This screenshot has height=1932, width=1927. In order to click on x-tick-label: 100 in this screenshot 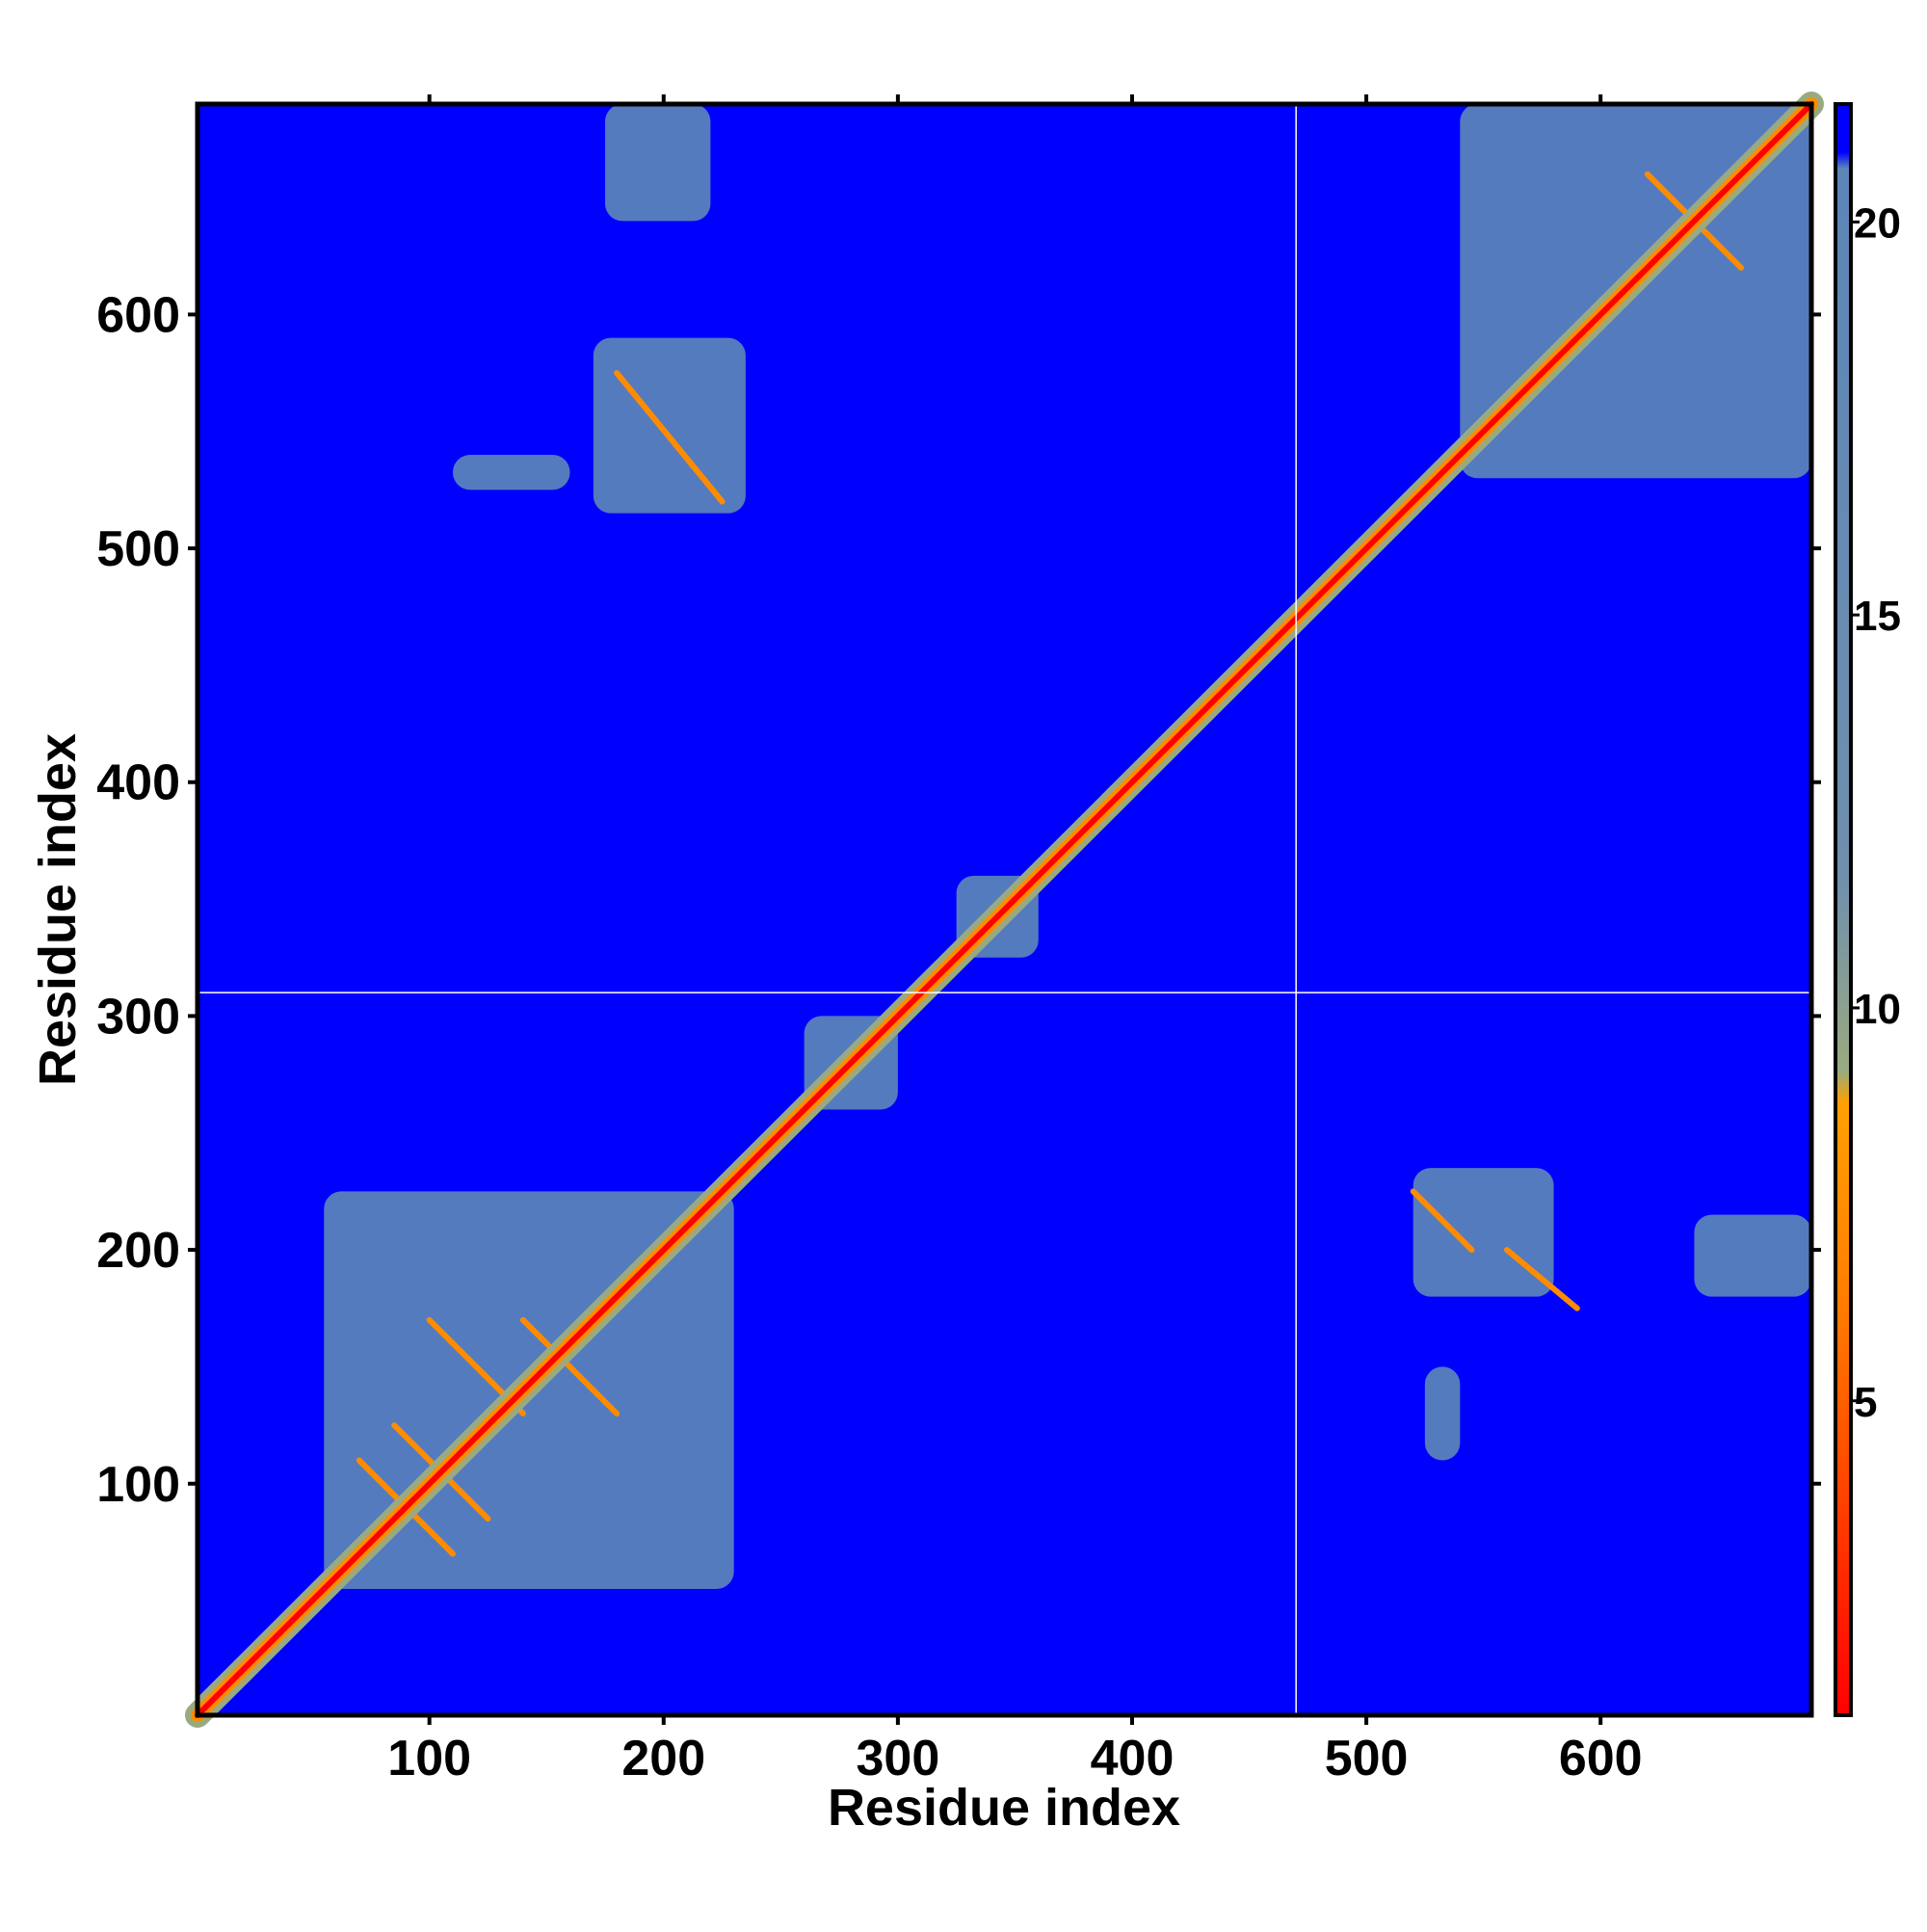, I will do `click(429, 1758)`.